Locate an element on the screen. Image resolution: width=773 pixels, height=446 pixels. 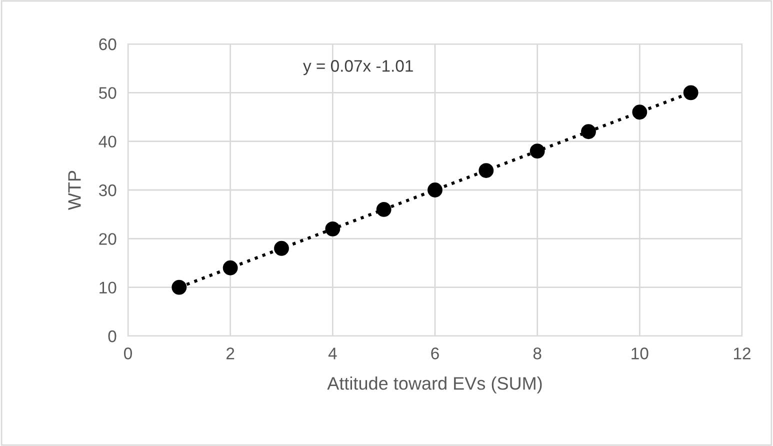
x-tick-label: 0 is located at coordinates (128, 354).